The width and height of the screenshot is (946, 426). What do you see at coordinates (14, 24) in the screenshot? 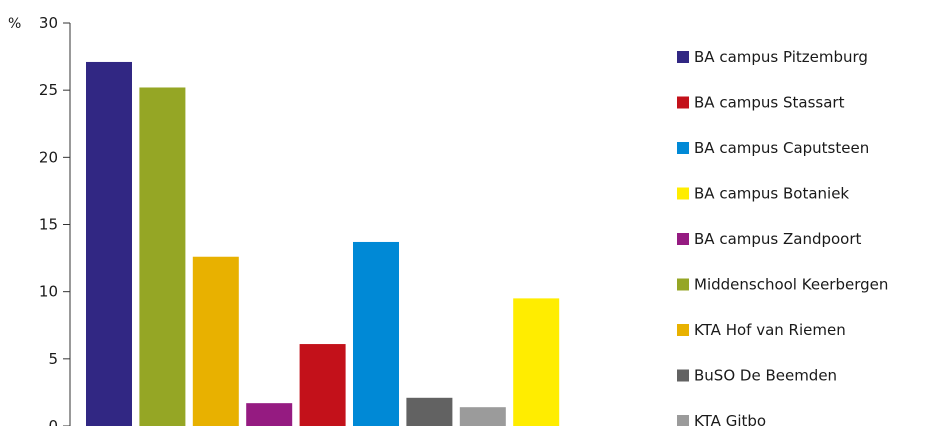
I see `y-axis-unit-label: %` at bounding box center [14, 24].